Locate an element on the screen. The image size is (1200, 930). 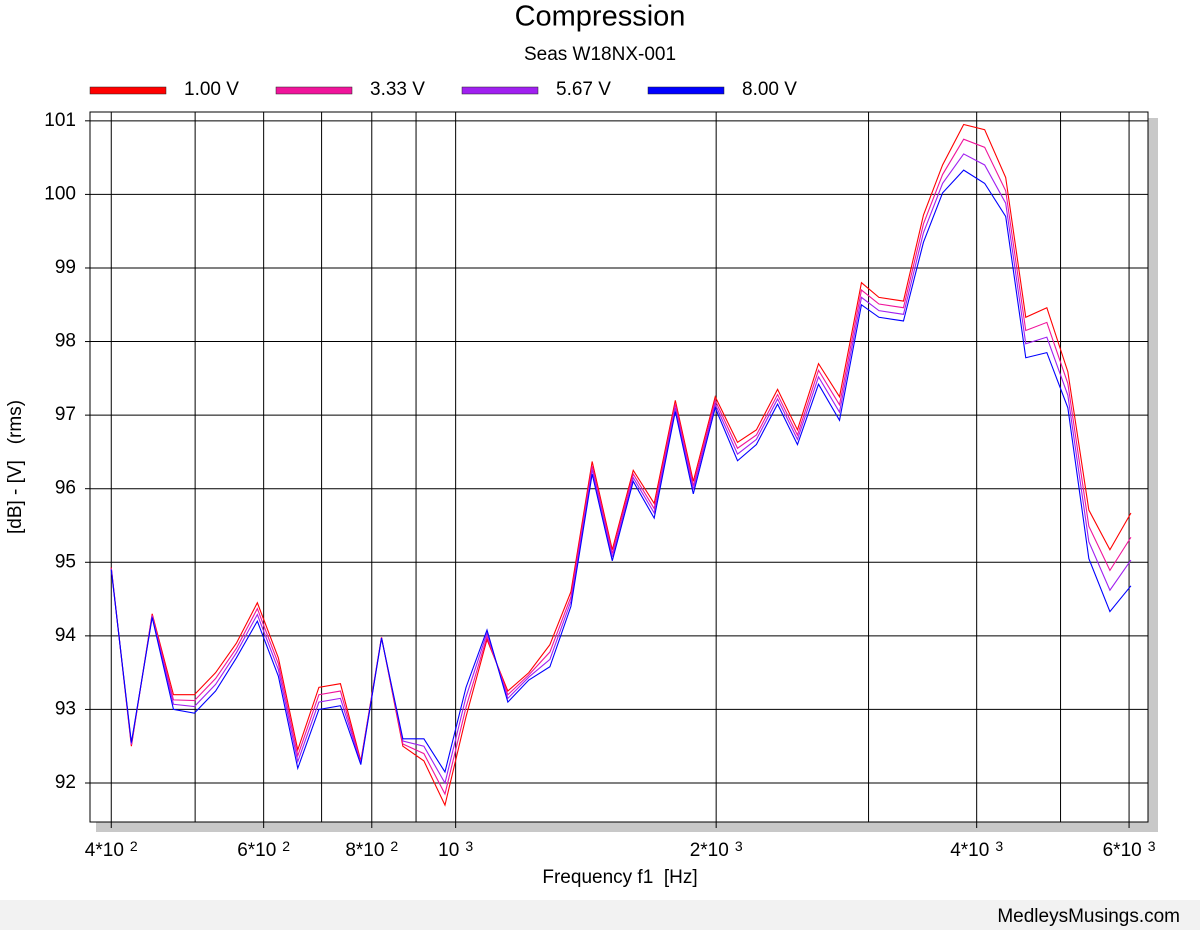
x-tick-label-base: 10 is located at coordinates (448, 850).